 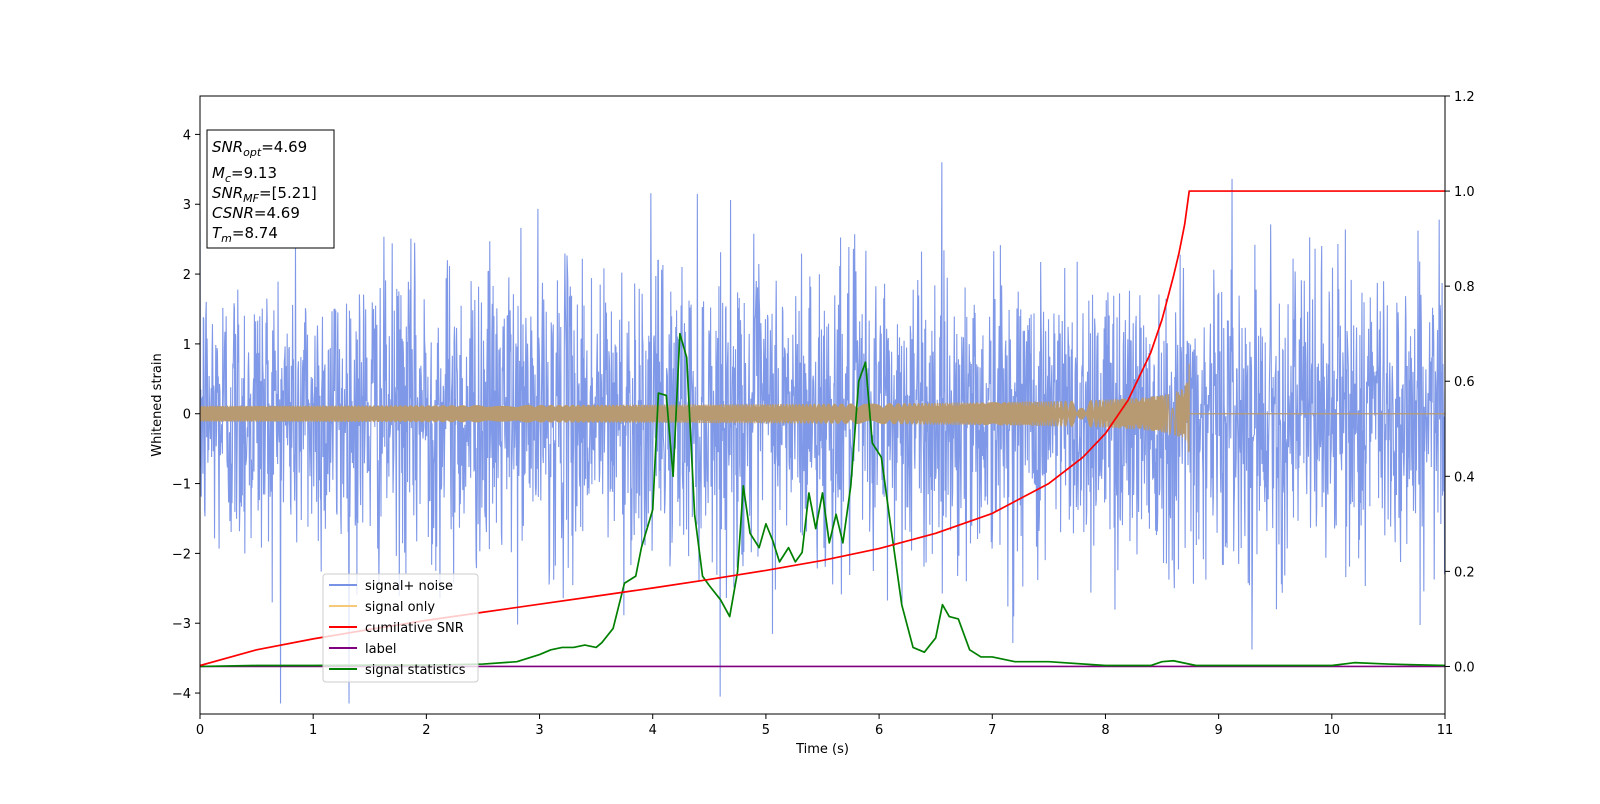 I want to click on y-right-tick-label: 0.0, so click(x=1464, y=667).